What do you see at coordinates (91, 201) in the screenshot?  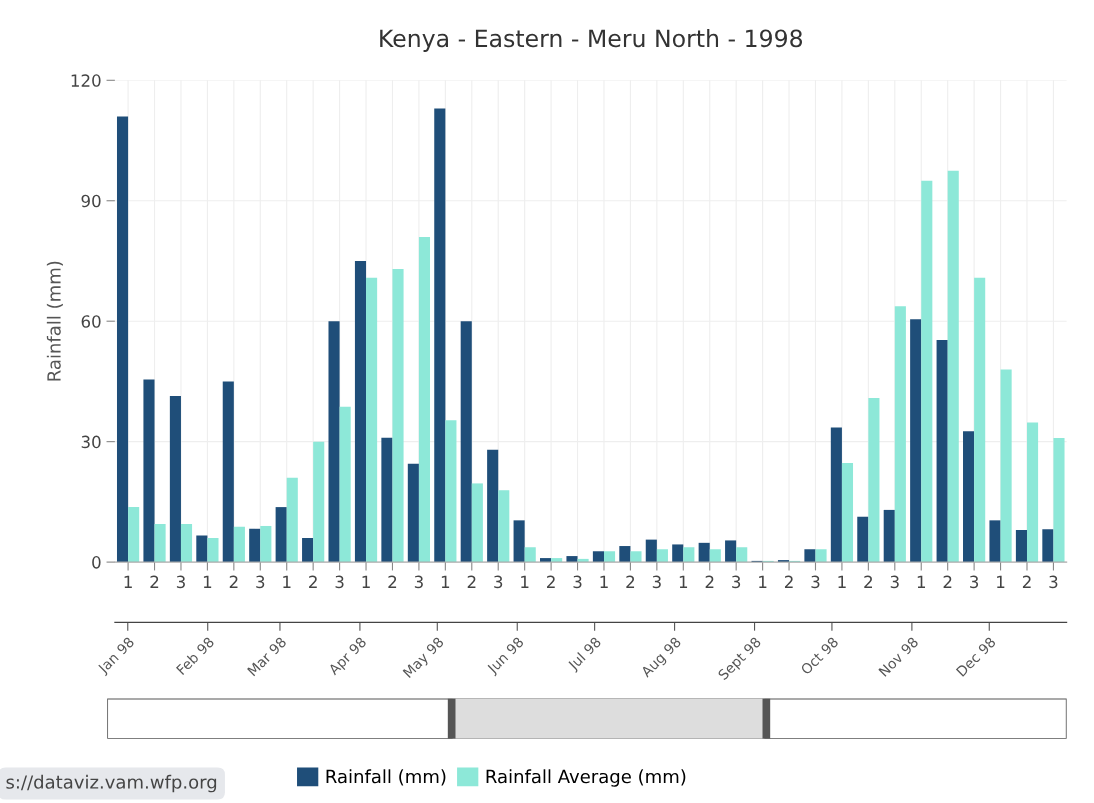 I see `y-tick-label: 90` at bounding box center [91, 201].